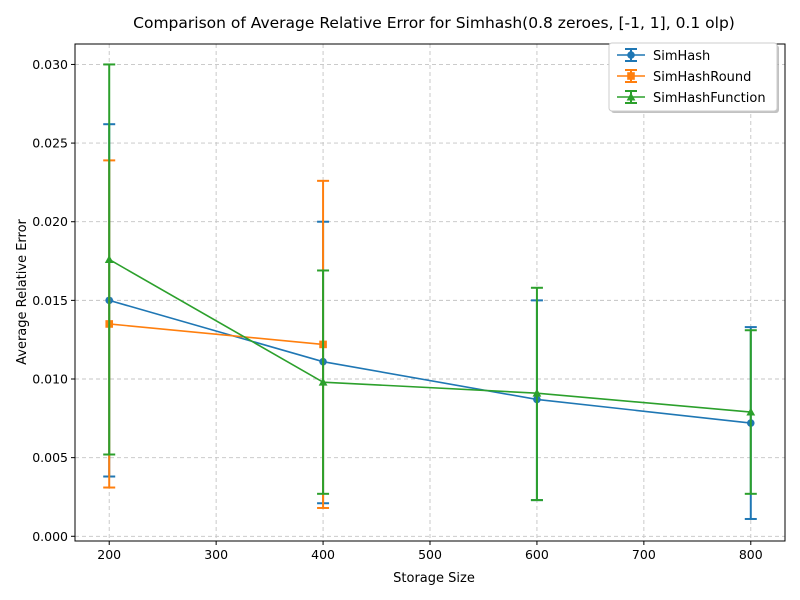 The image size is (800, 600). Describe the element at coordinates (50, 221) in the screenshot. I see `y-tick-label: 0.020` at that location.